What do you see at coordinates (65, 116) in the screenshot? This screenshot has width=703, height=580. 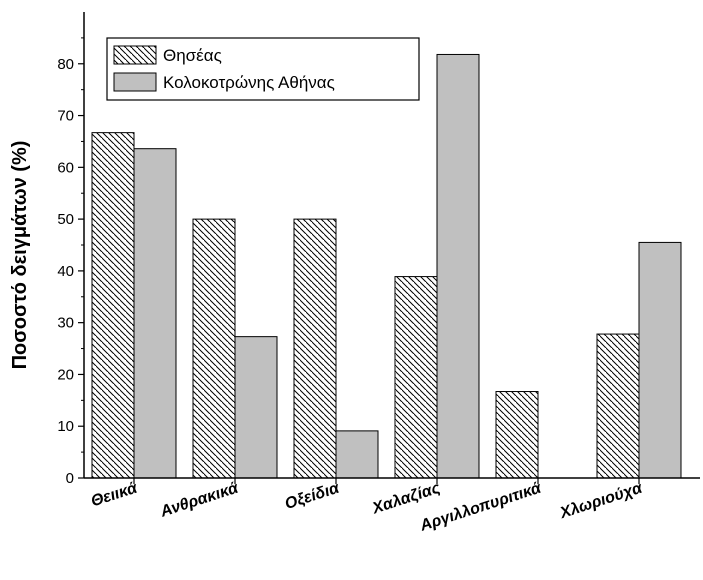 I see `y-tick-label: 70` at bounding box center [65, 116].